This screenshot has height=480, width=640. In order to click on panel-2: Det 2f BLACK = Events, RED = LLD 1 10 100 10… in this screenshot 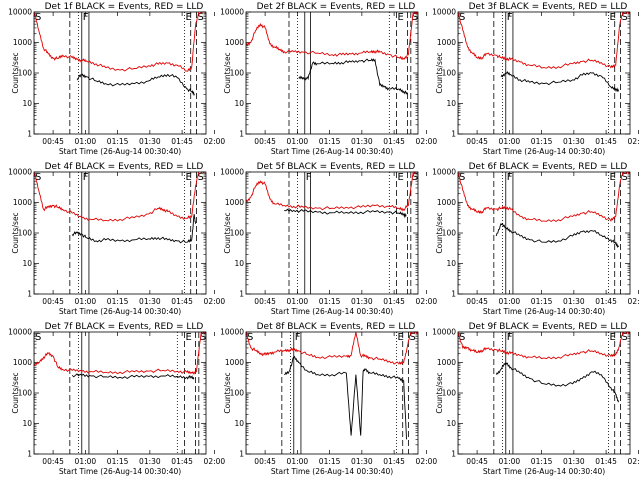, I will do `click(328, 79)`.